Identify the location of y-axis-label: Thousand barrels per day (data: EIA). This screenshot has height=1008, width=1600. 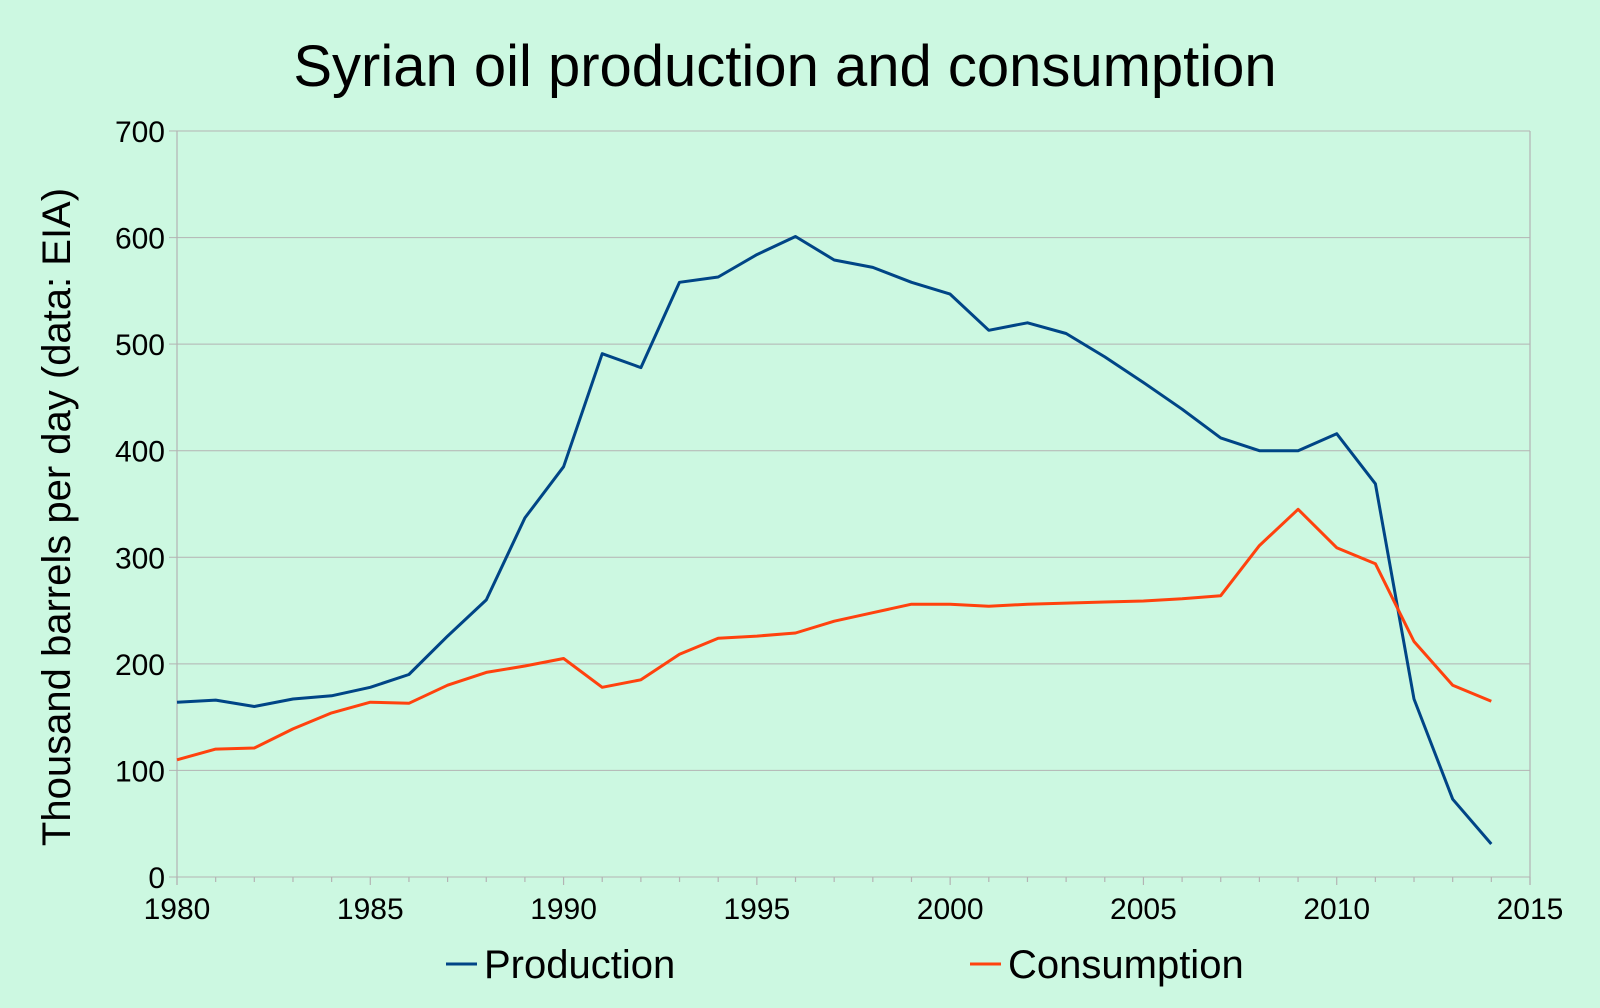
(57, 517).